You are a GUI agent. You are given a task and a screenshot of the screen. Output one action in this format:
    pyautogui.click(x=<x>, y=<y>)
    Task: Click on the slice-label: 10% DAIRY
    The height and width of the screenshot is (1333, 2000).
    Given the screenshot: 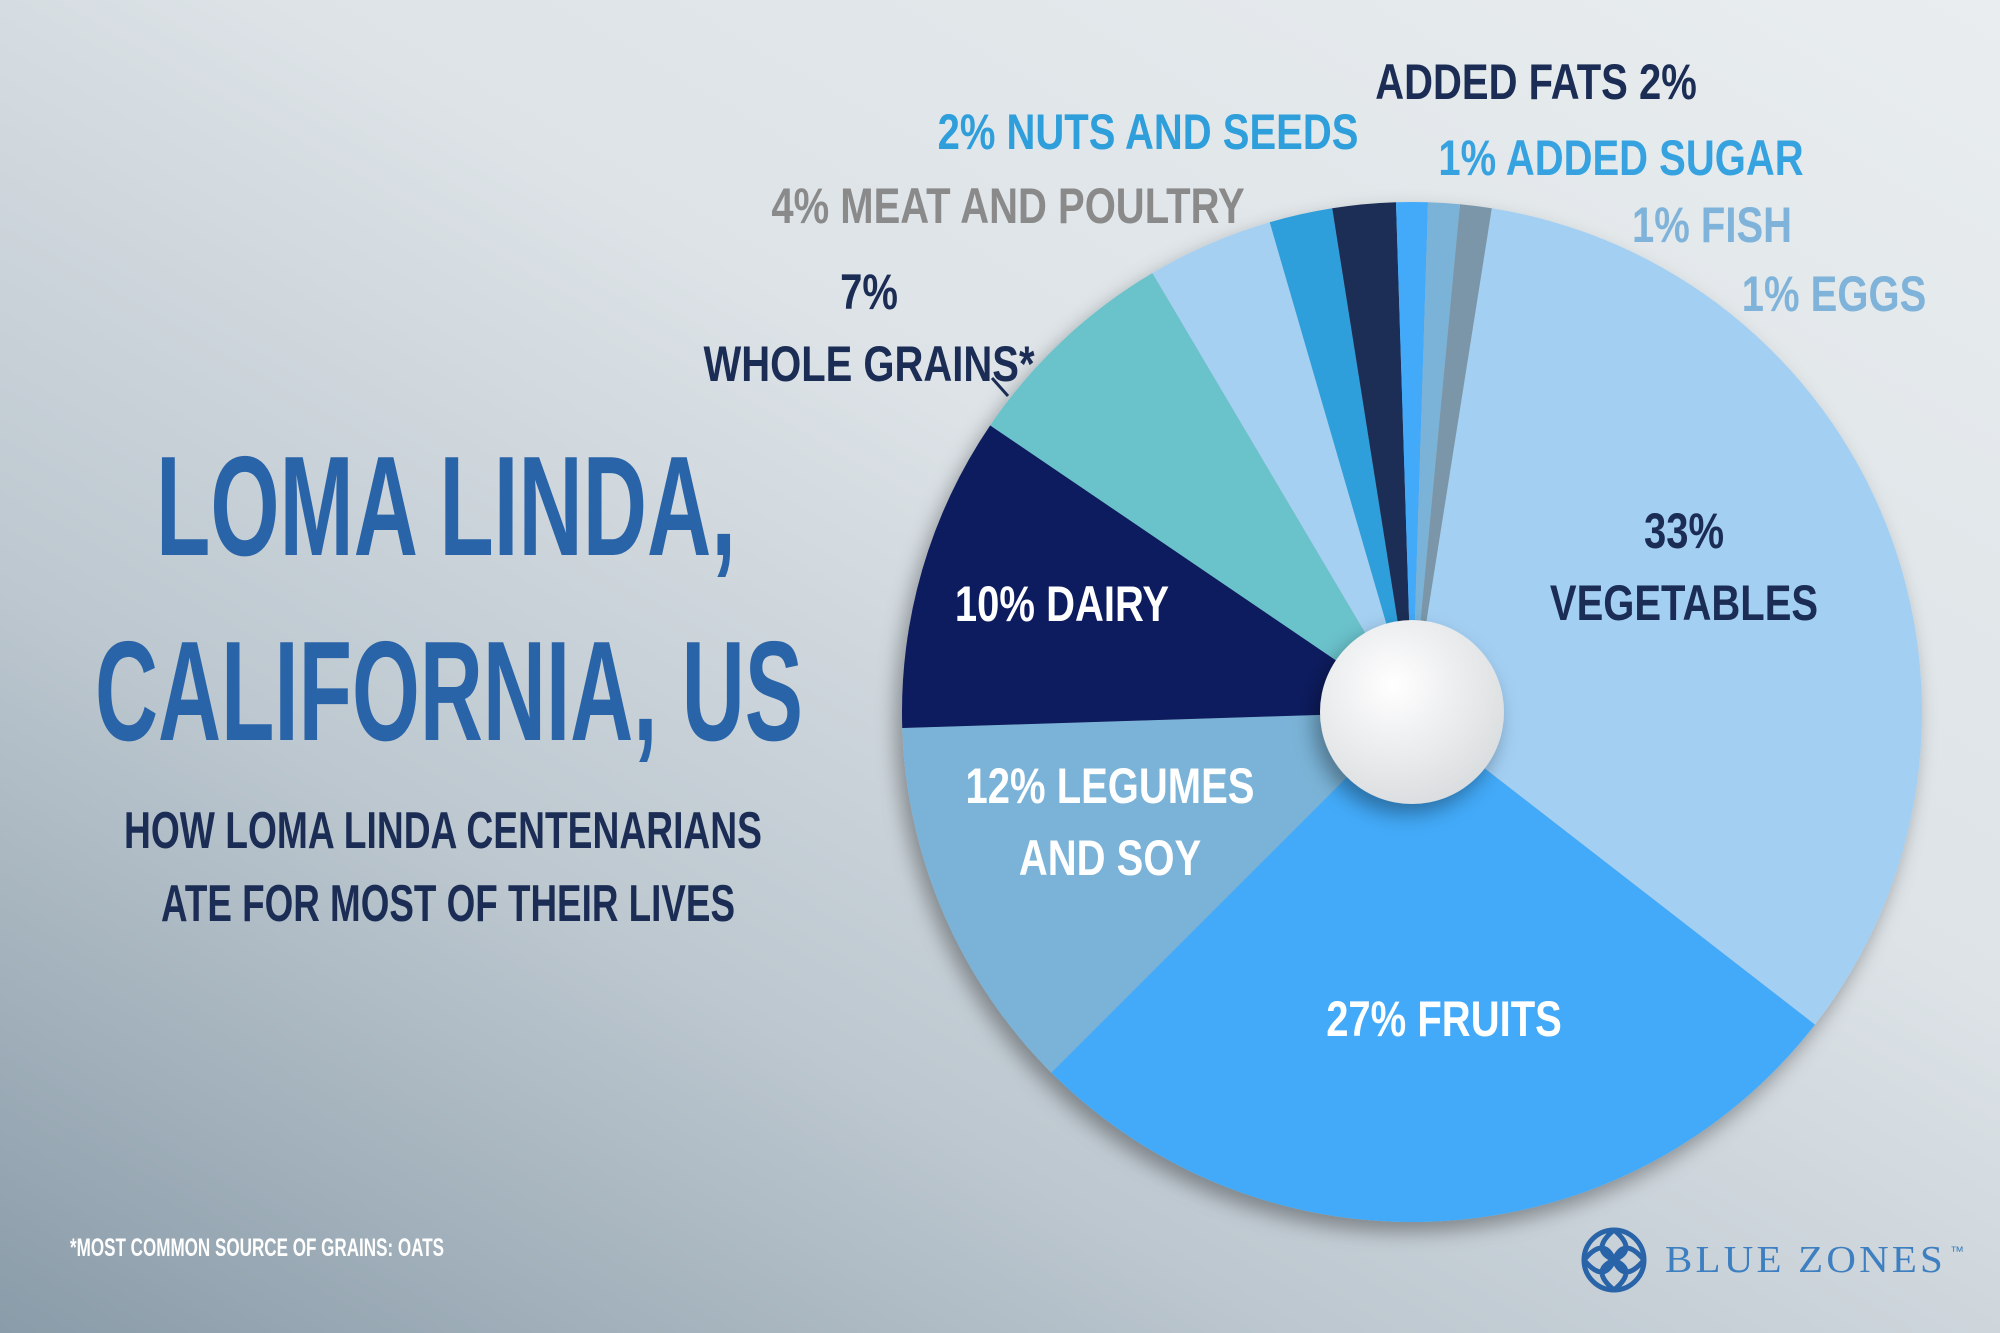 What is the action you would take?
    pyautogui.click(x=1062, y=604)
    